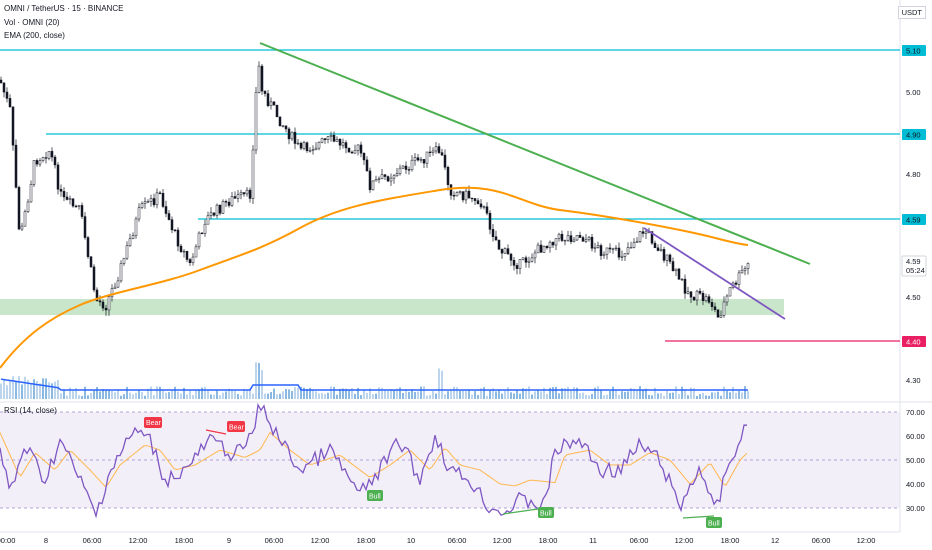  I want to click on time-label: 9, so click(229, 540).